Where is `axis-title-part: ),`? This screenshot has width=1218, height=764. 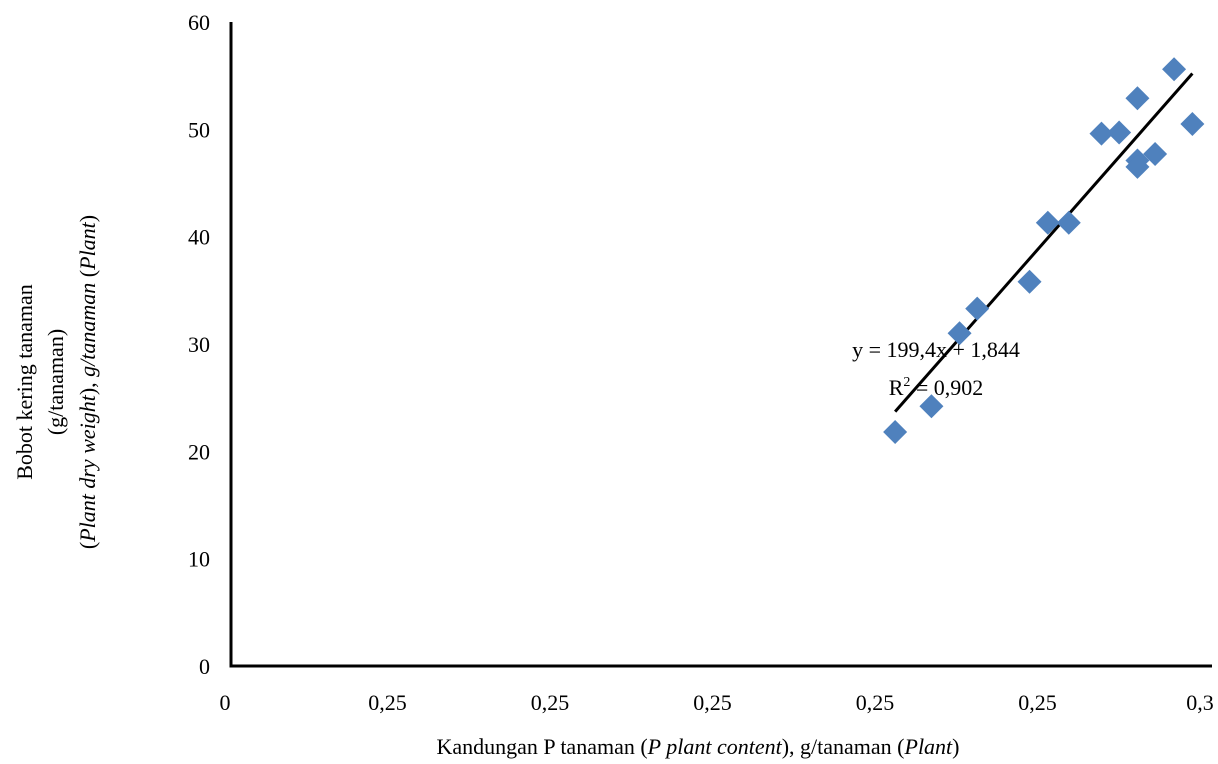
axis-title-part: ), is located at coordinates (87, 386).